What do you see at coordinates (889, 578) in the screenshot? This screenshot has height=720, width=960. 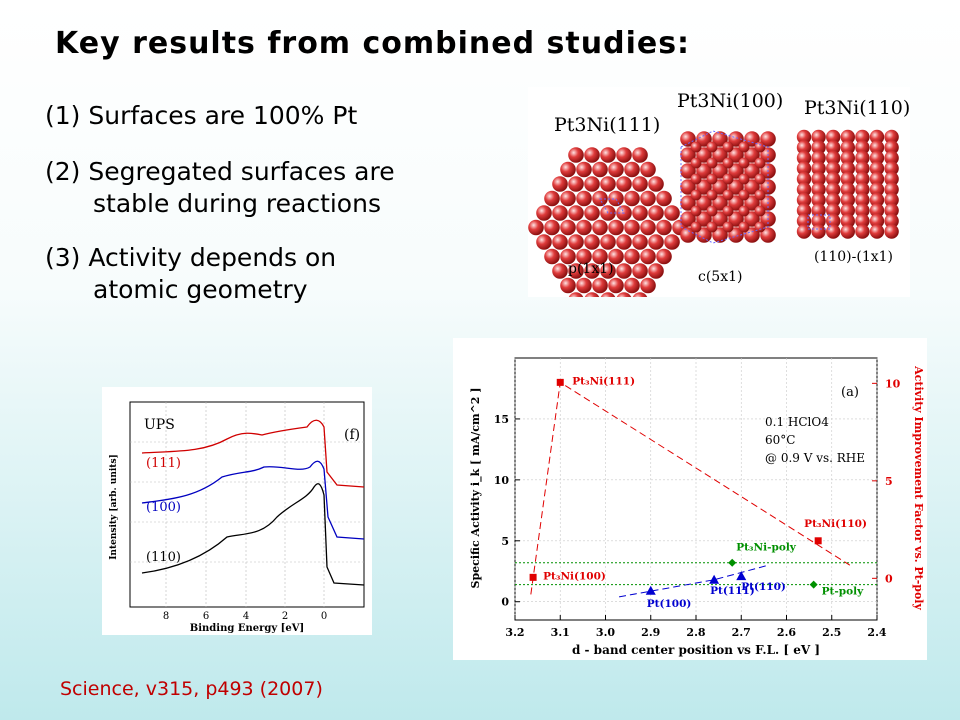 I see `activity-ytick-right: 0` at bounding box center [889, 578].